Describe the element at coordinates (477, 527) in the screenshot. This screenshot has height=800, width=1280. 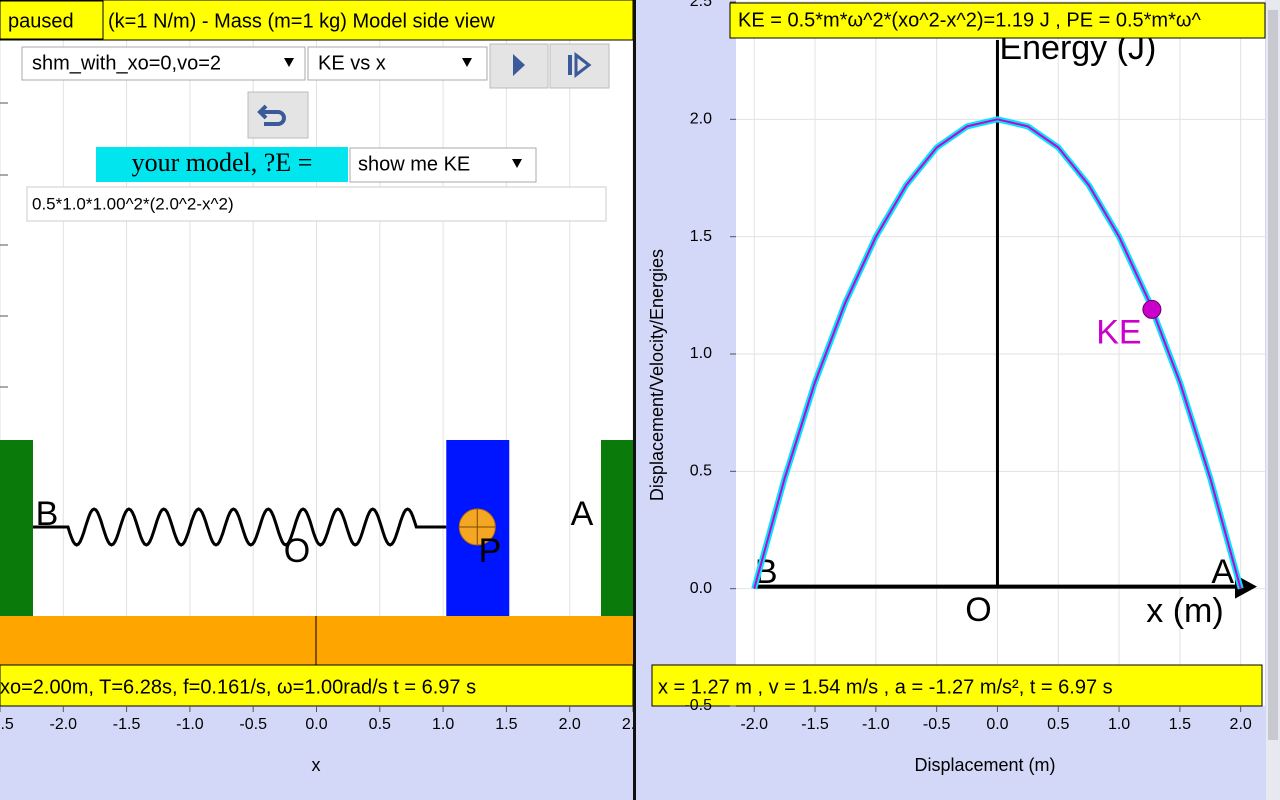
I see `mass-ball` at that location.